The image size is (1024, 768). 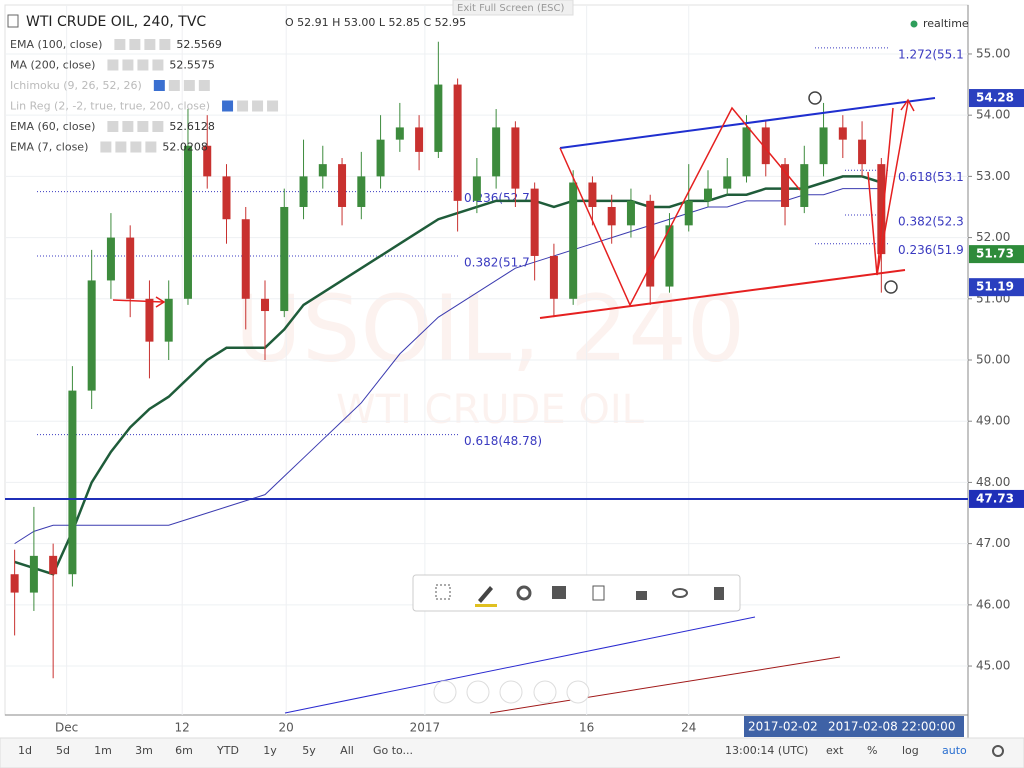 What do you see at coordinates (545, 692) in the screenshot?
I see `zoom-in` at bounding box center [545, 692].